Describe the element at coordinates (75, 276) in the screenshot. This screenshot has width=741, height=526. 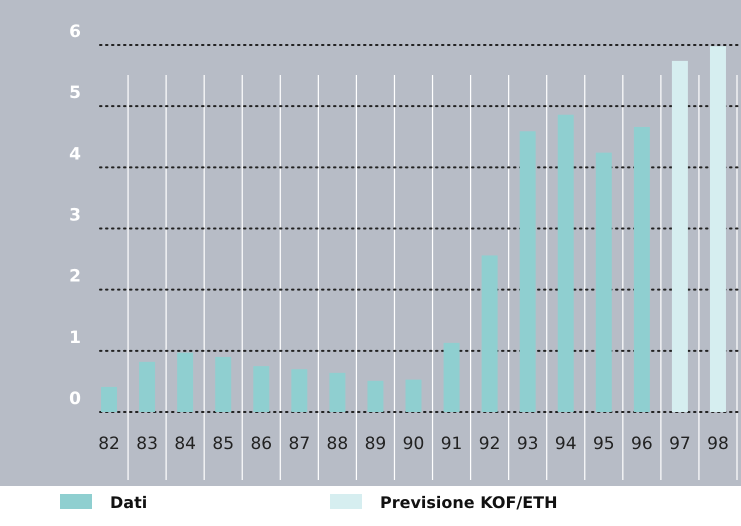
I see `y-tick-label: 2` at that location.